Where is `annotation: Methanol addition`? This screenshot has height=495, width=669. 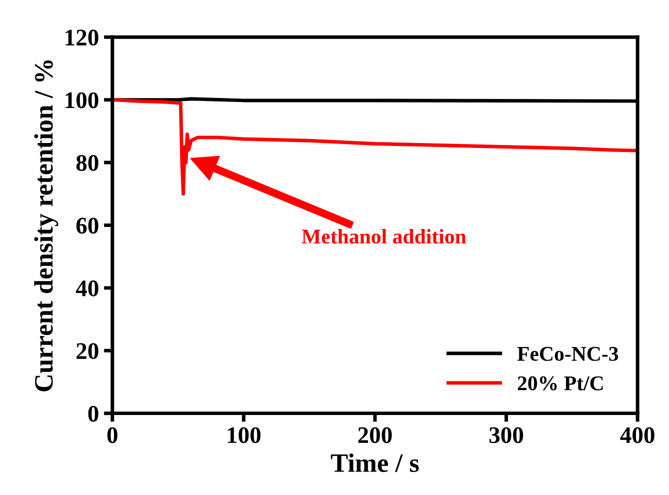
annotation: Methanol addition is located at coordinates (384, 236).